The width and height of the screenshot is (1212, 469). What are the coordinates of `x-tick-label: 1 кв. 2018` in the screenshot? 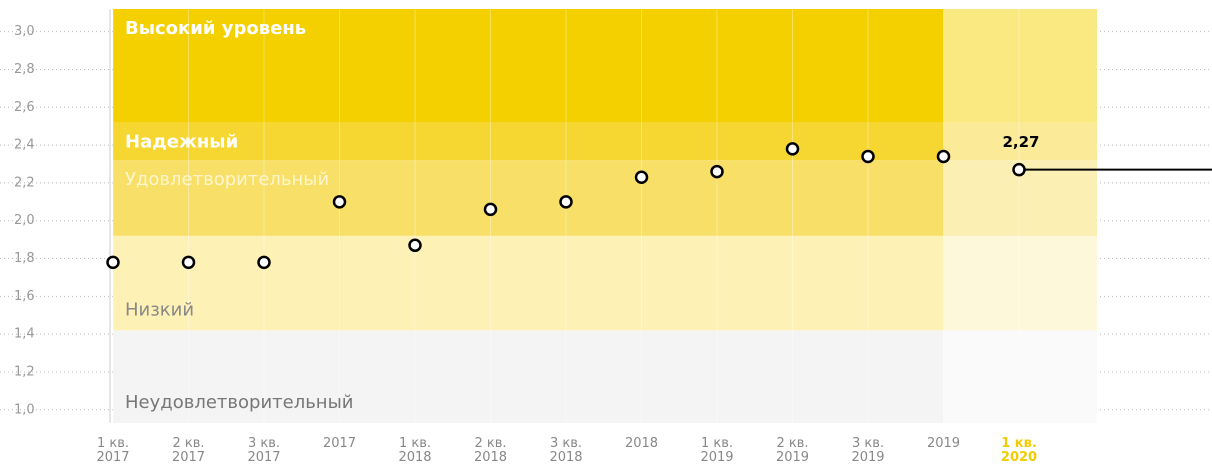 It's located at (414, 450).